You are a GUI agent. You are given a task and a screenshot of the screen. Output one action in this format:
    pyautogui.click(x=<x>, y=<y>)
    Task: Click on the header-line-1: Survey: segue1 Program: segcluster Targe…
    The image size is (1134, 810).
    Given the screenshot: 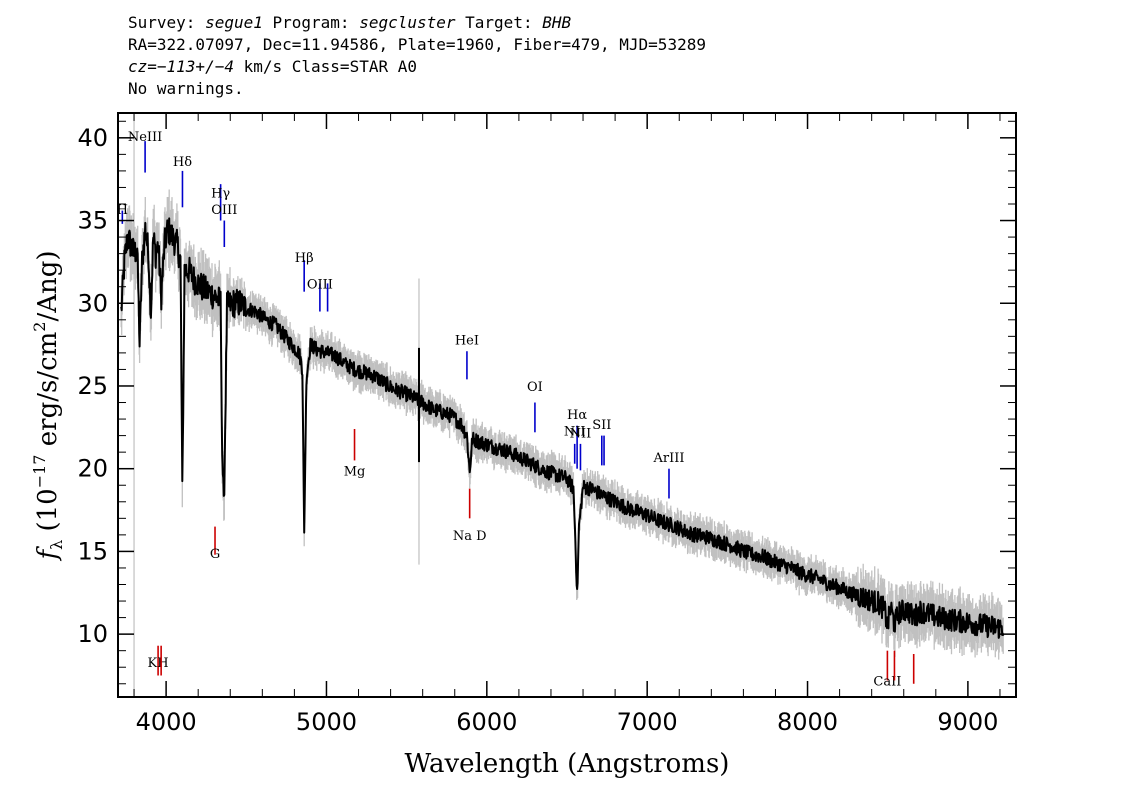 What is the action you would take?
    pyautogui.click(x=417, y=23)
    